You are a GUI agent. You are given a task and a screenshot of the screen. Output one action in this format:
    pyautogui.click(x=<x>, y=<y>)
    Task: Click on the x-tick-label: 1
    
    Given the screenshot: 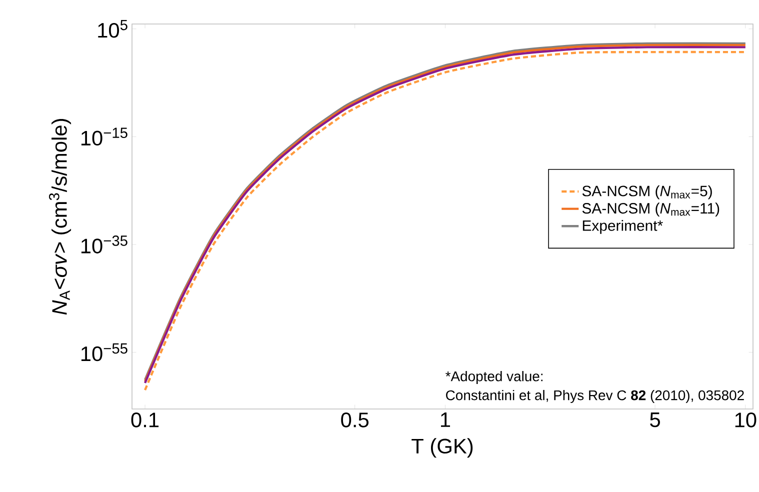 What is the action you would take?
    pyautogui.click(x=445, y=419)
    